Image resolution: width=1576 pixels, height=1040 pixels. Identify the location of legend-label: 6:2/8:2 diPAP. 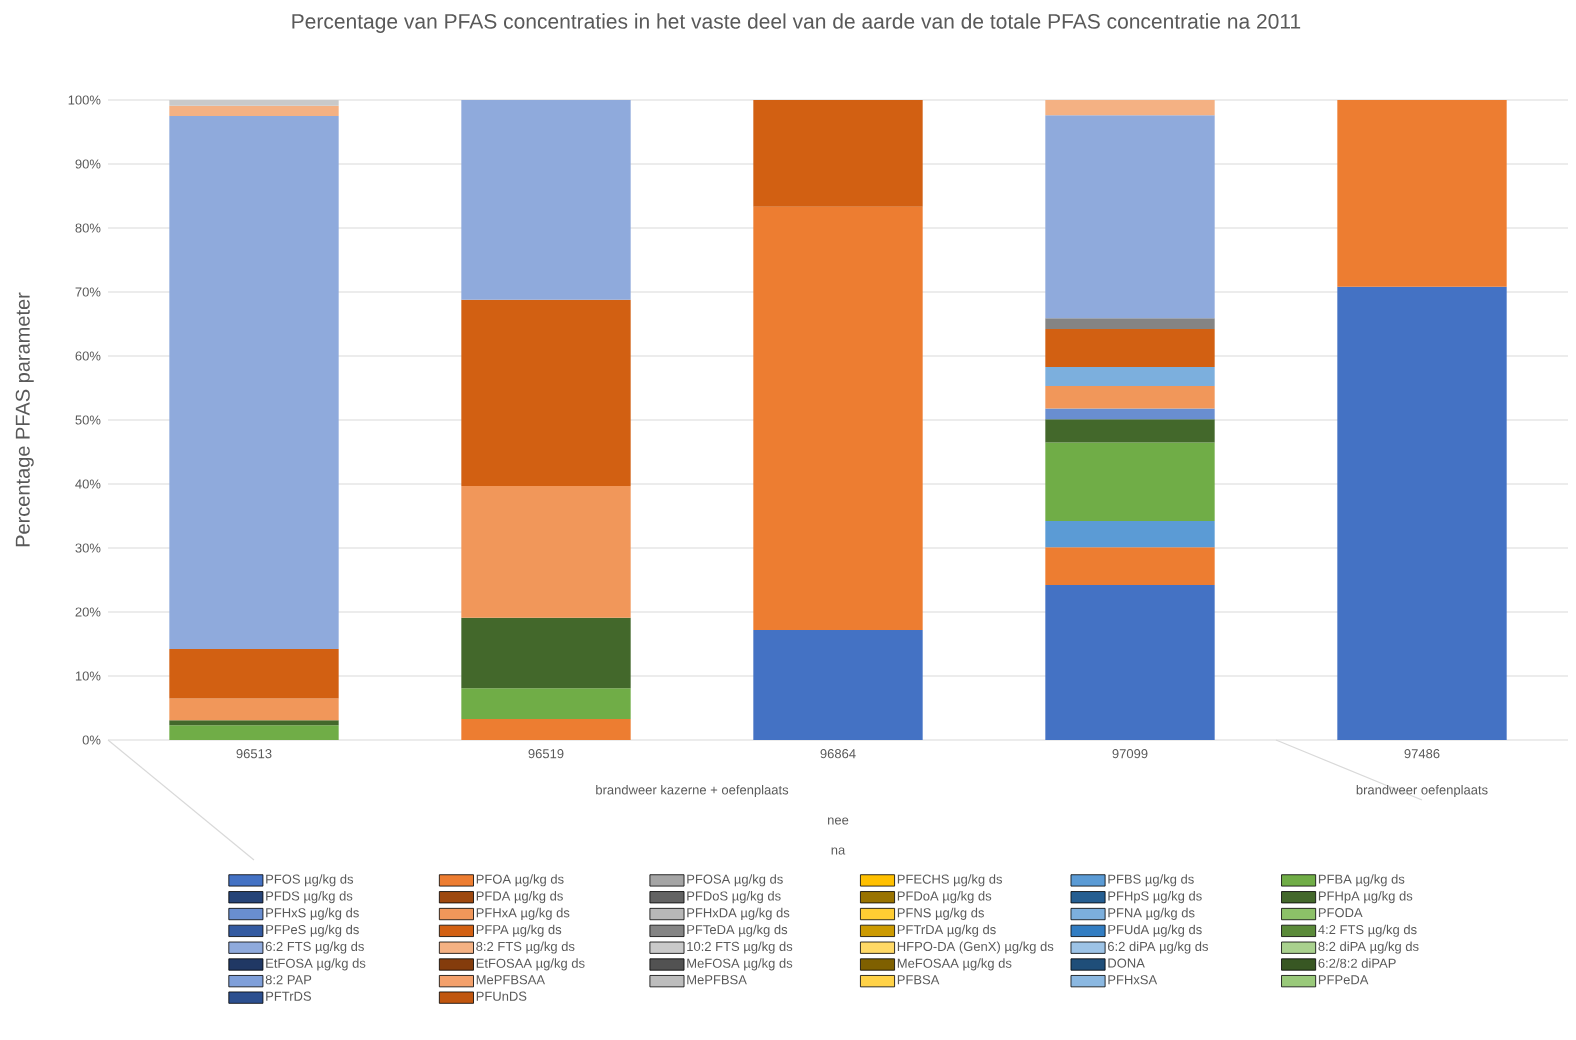
(1357, 963).